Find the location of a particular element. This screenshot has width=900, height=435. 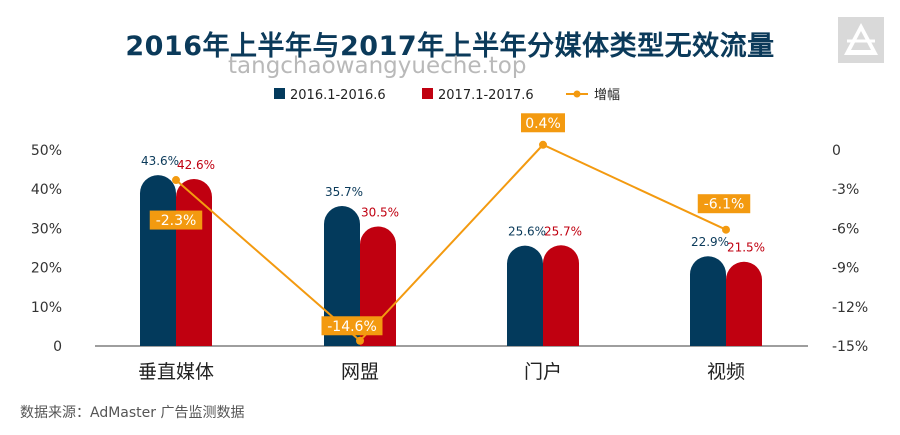

bar-value-label: 25.7% is located at coordinates (563, 231).